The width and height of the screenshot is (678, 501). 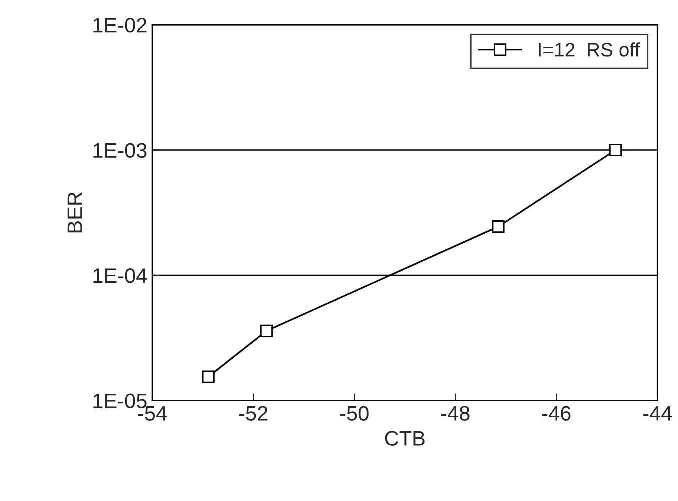 I want to click on x-tick-label: -54, so click(x=152, y=413).